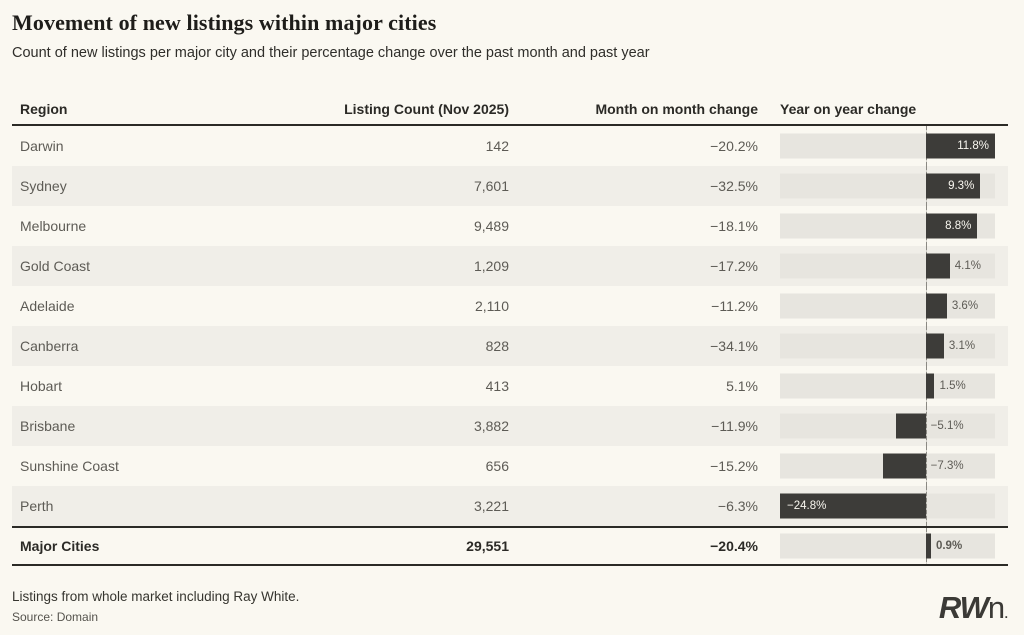 This screenshot has height=635, width=1024. I want to click on rw-logo-mark: ., so click(1006, 614).